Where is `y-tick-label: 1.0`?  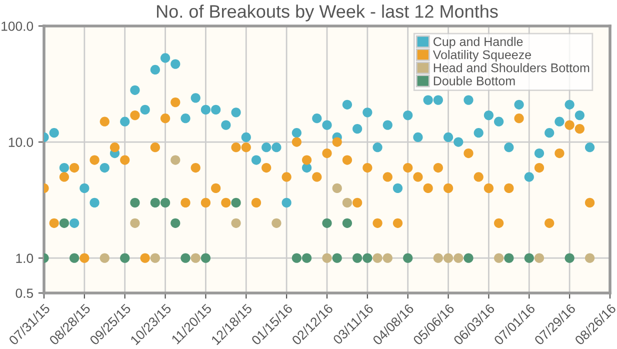
y-tick-label: 1.0 is located at coordinates (25, 258).